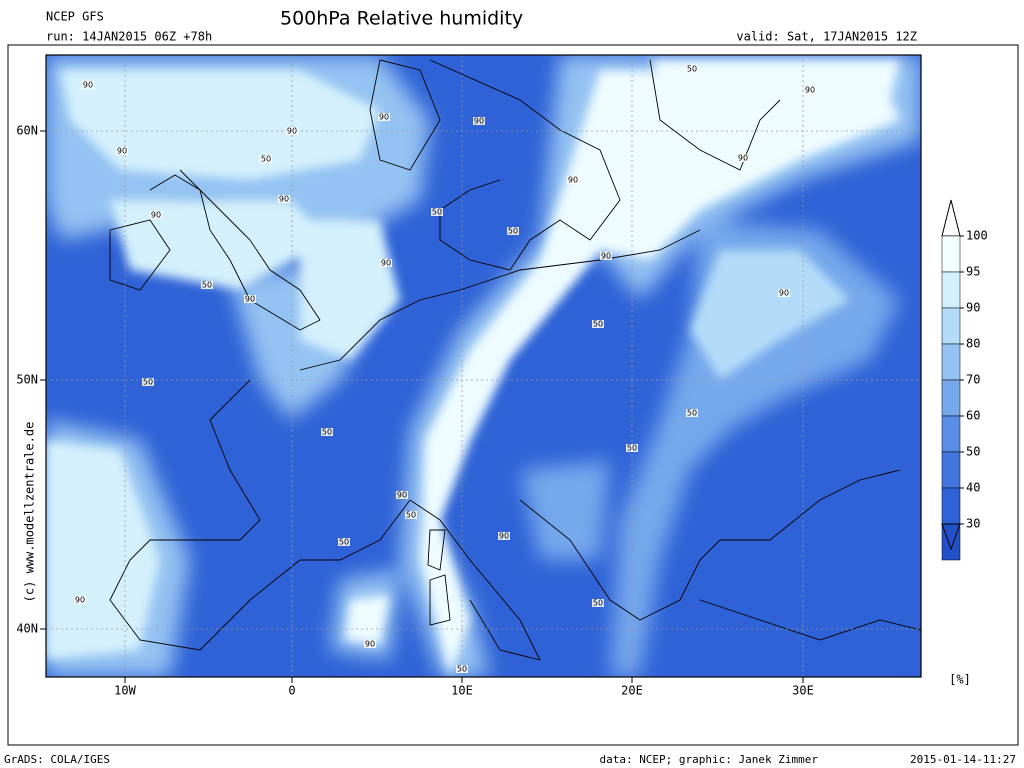  What do you see at coordinates (803, 691) in the screenshot?
I see `lon-tick-label: 30E` at bounding box center [803, 691].